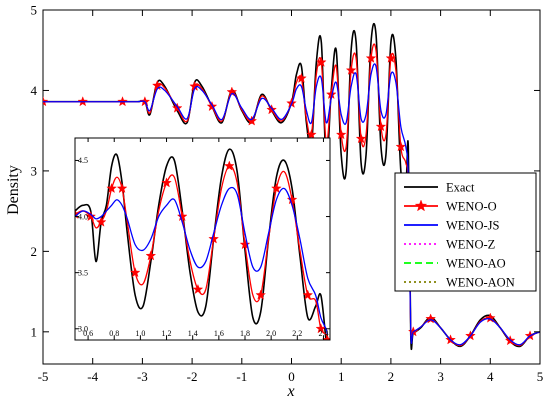  What do you see at coordinates (480, 283) in the screenshot?
I see `legend-label: WENO-AON` at bounding box center [480, 283].